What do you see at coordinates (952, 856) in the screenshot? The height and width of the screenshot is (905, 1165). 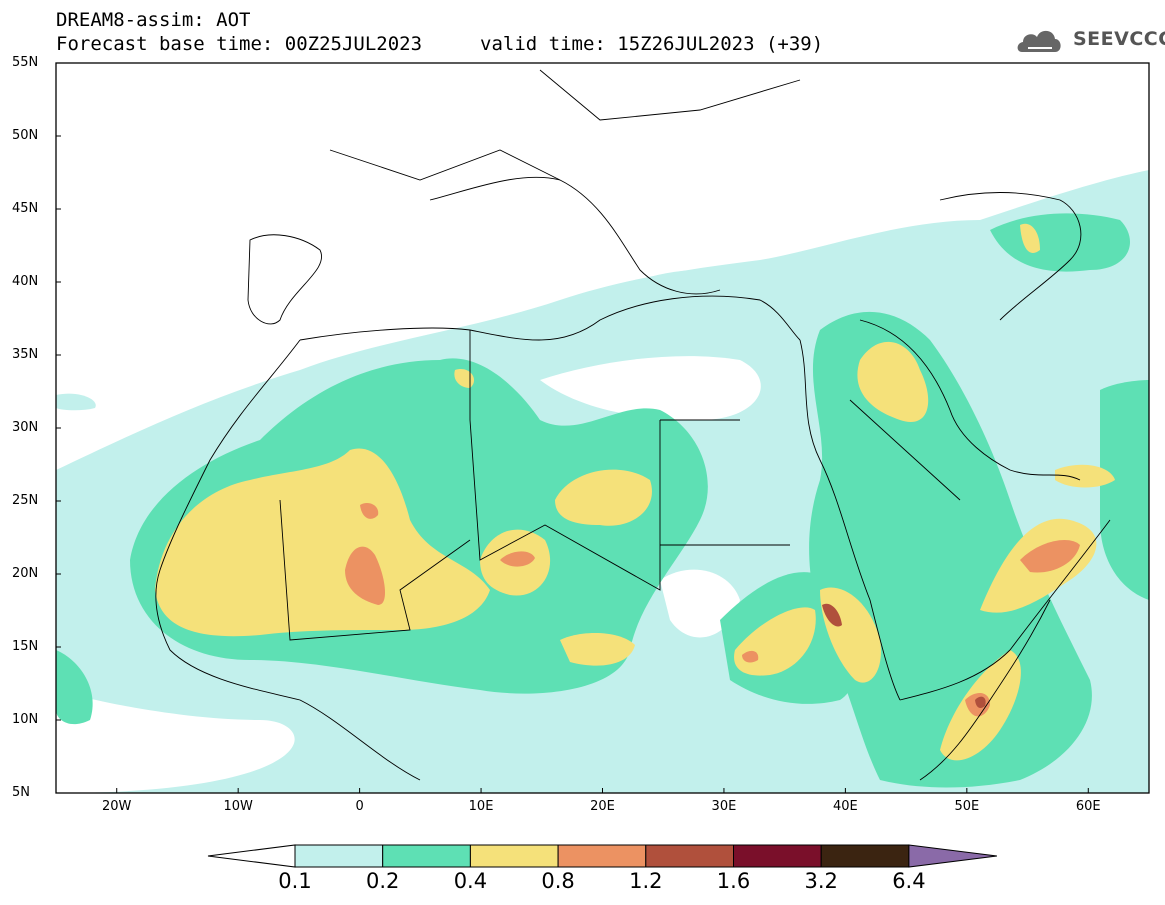 I see `legend-arrow-high` at bounding box center [952, 856].